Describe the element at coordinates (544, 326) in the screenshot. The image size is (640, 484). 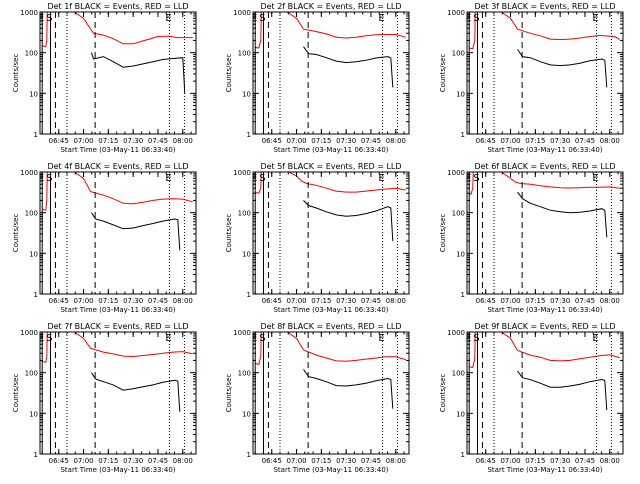
I see `panel-title: Det 9f BLACK = Events, RED = LLD` at that location.